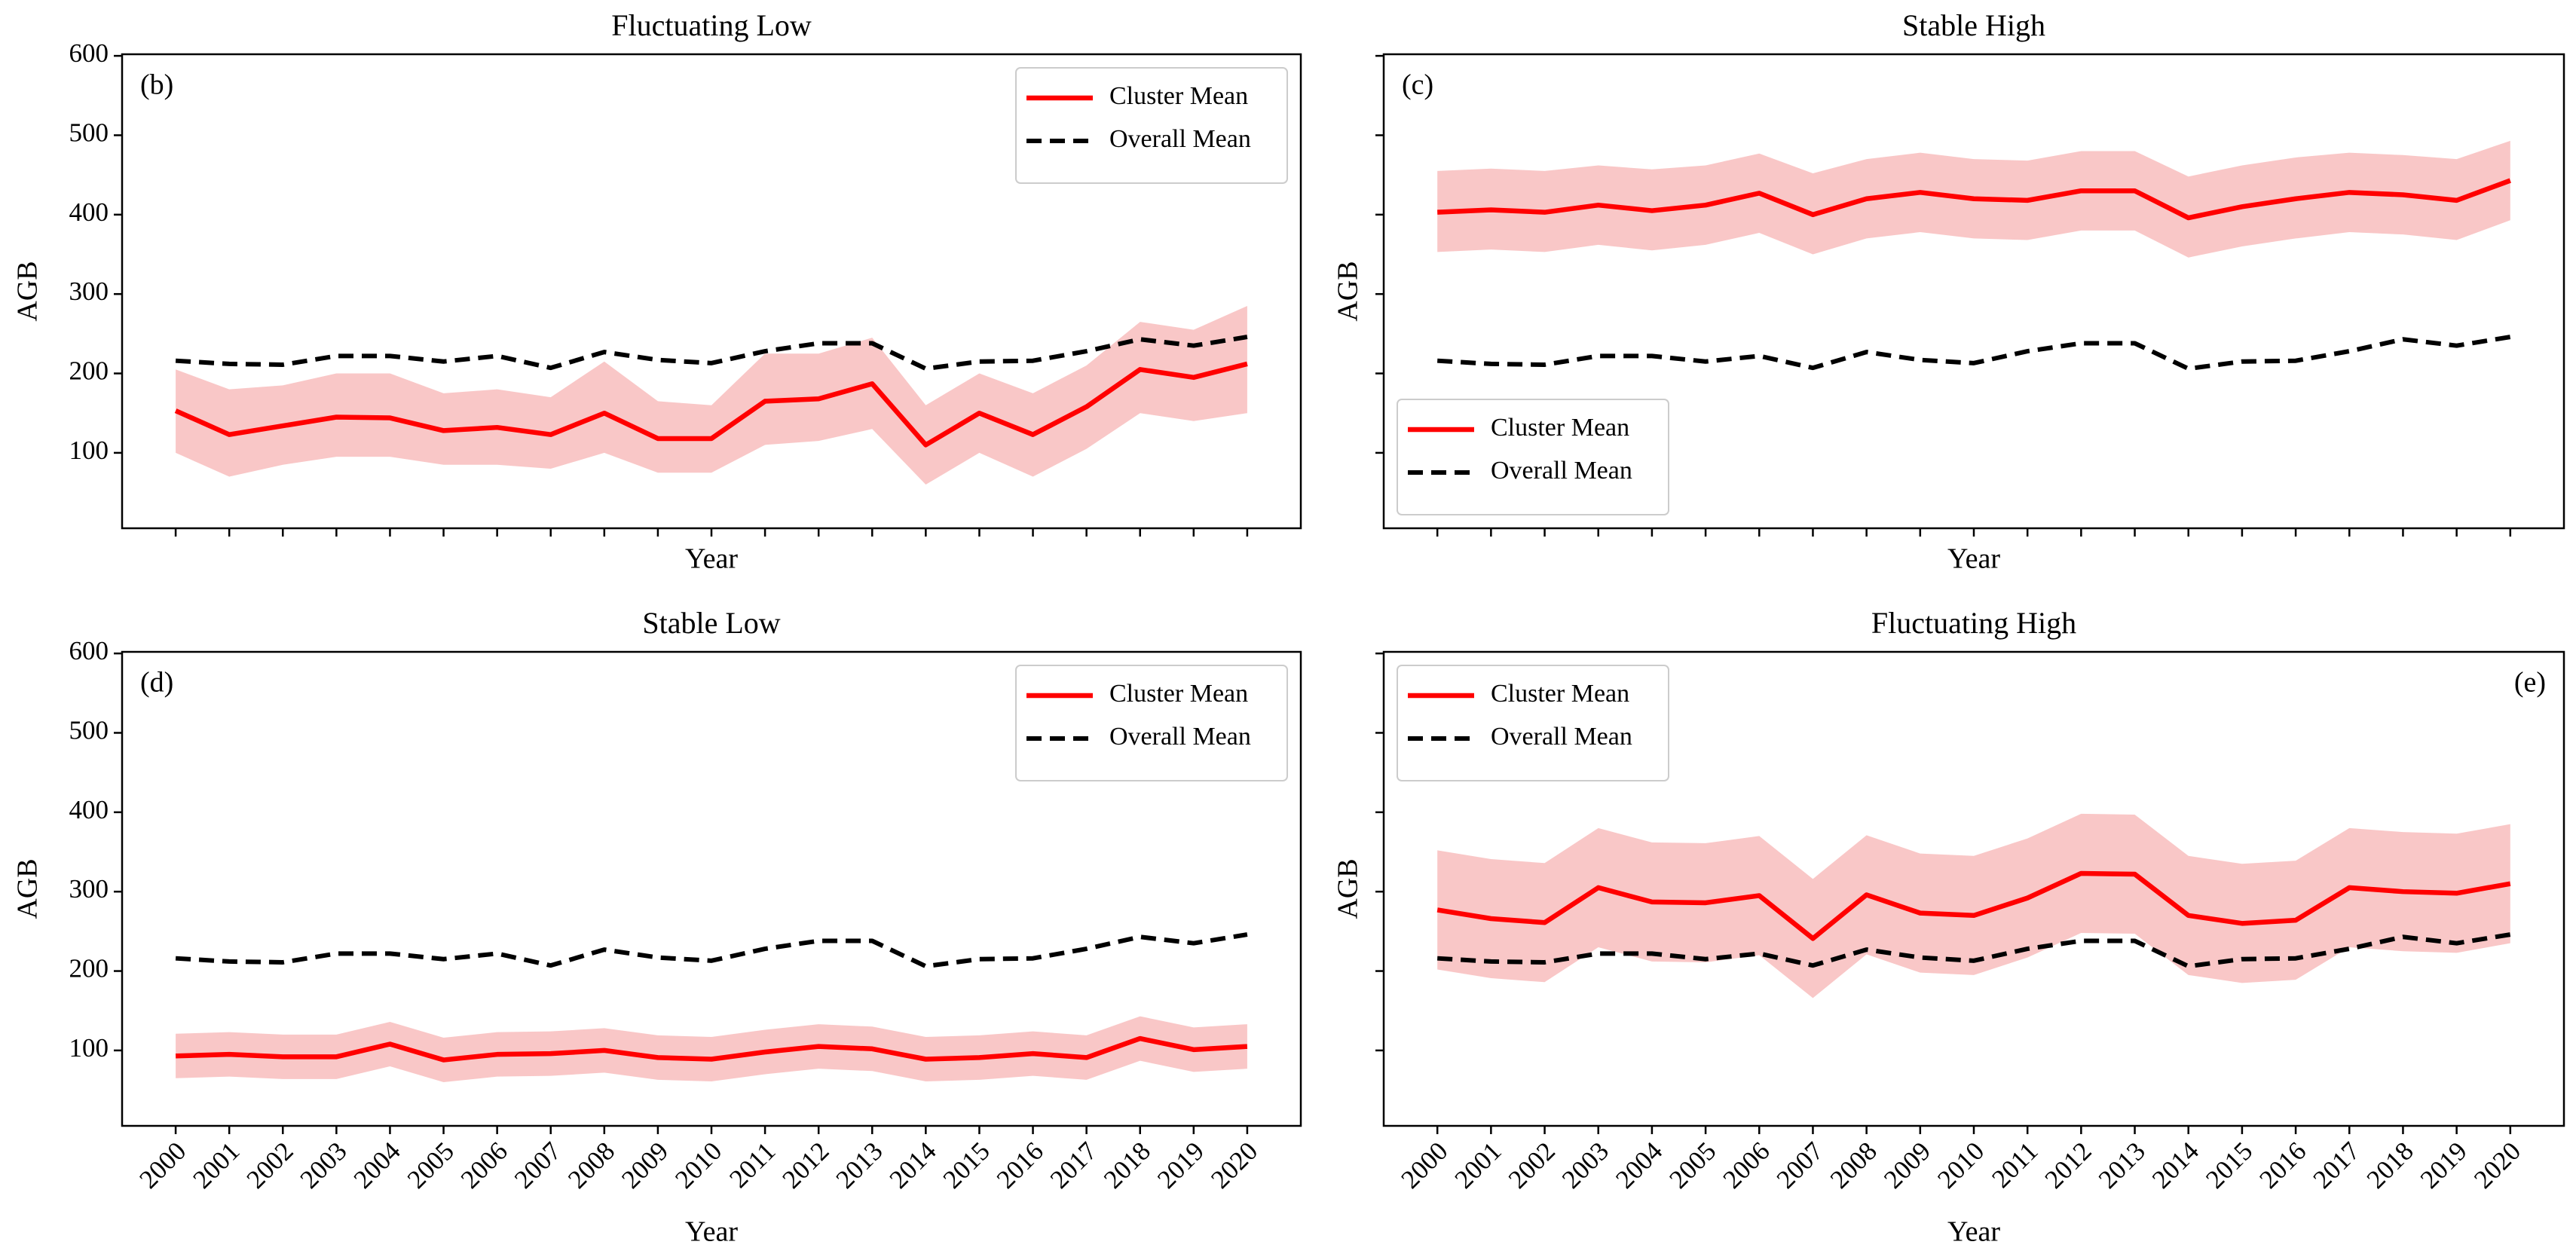 This screenshot has height=1260, width=2576. Describe the element at coordinates (711, 623) in the screenshot. I see `subplot-title: Stable Low` at that location.